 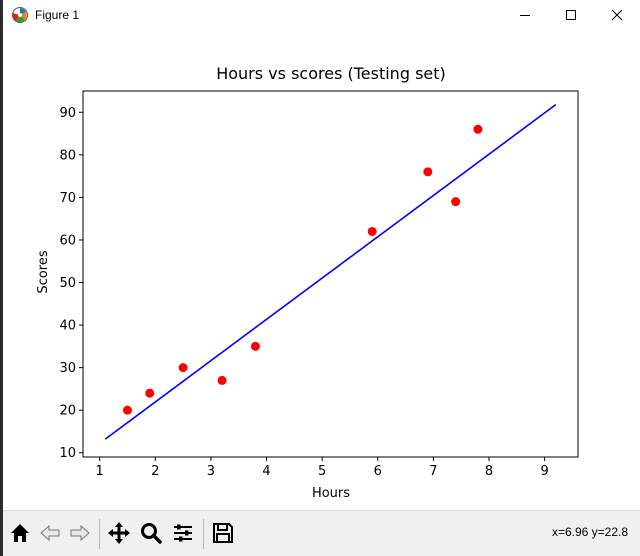 I want to click on x-tick-label: 7, so click(x=433, y=471).